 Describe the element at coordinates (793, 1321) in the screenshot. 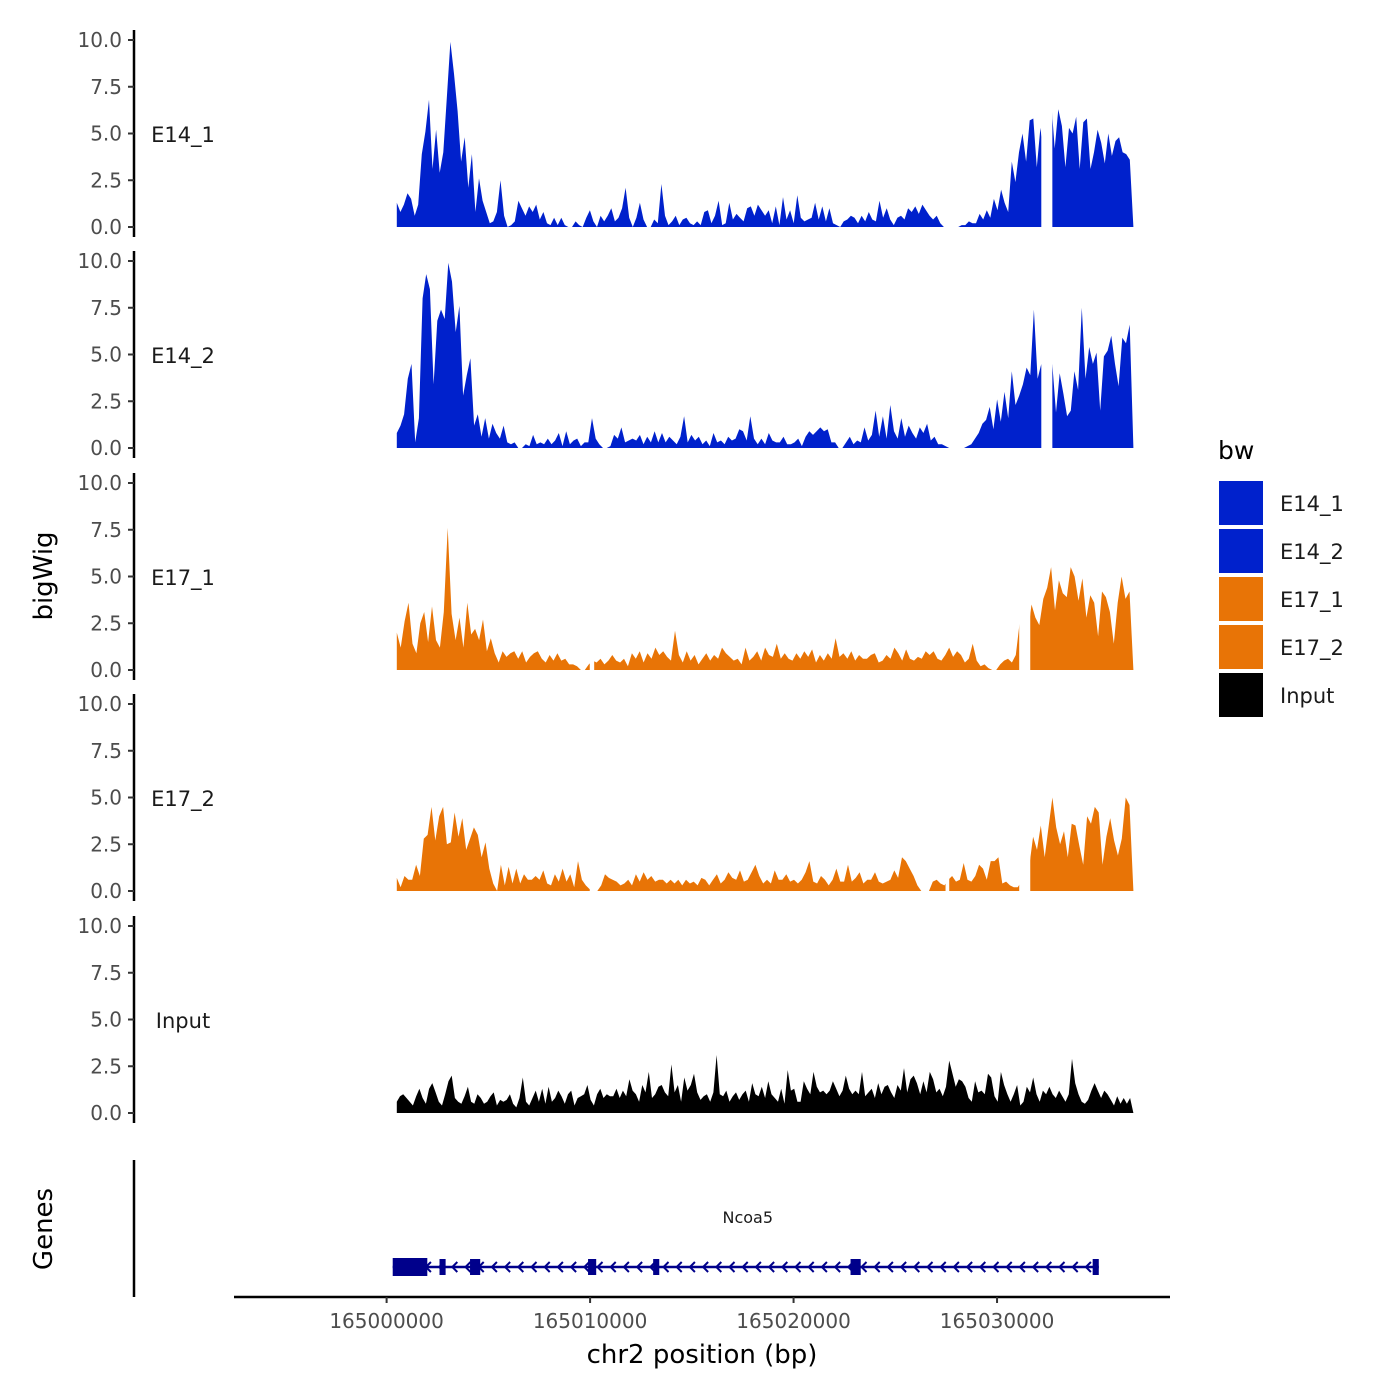

I see `x-tick-label: 165020000` at that location.